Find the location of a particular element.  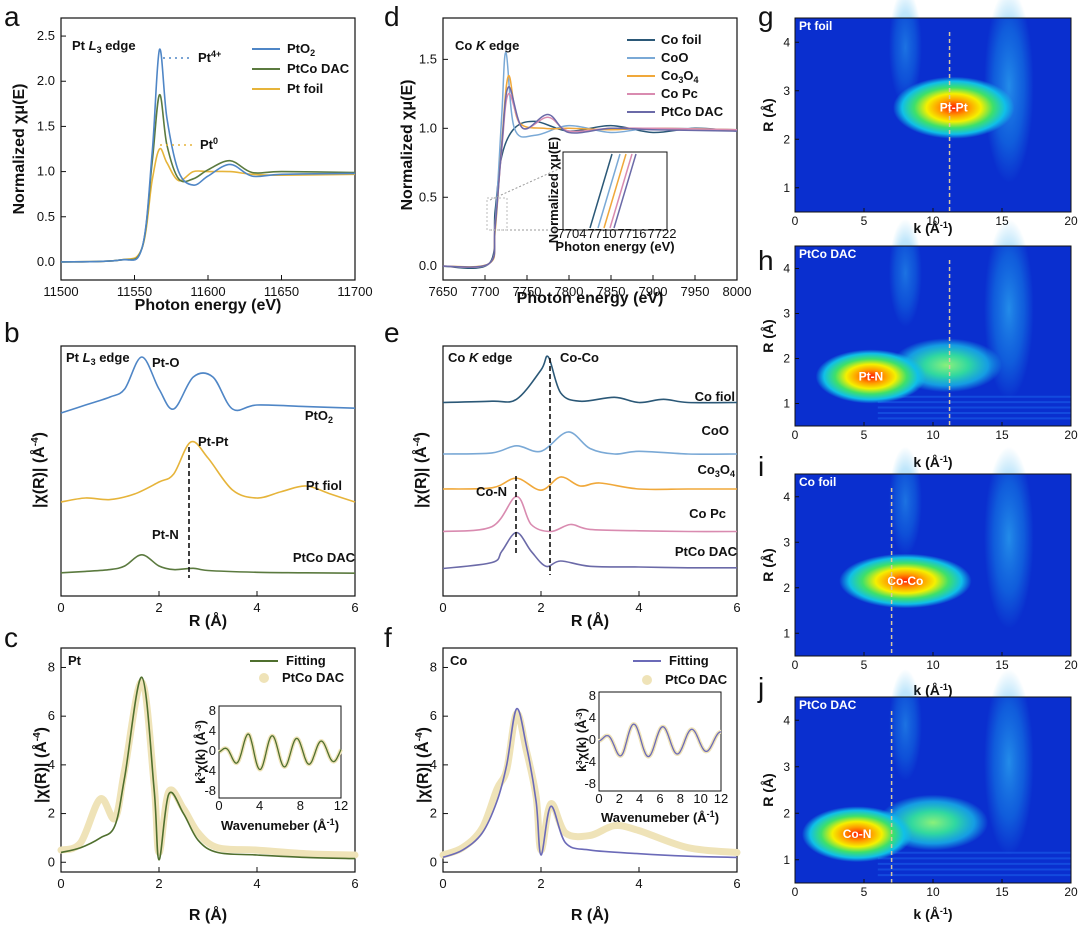

panel-d-ytick-label: 1.5 is located at coordinates (428, 58).